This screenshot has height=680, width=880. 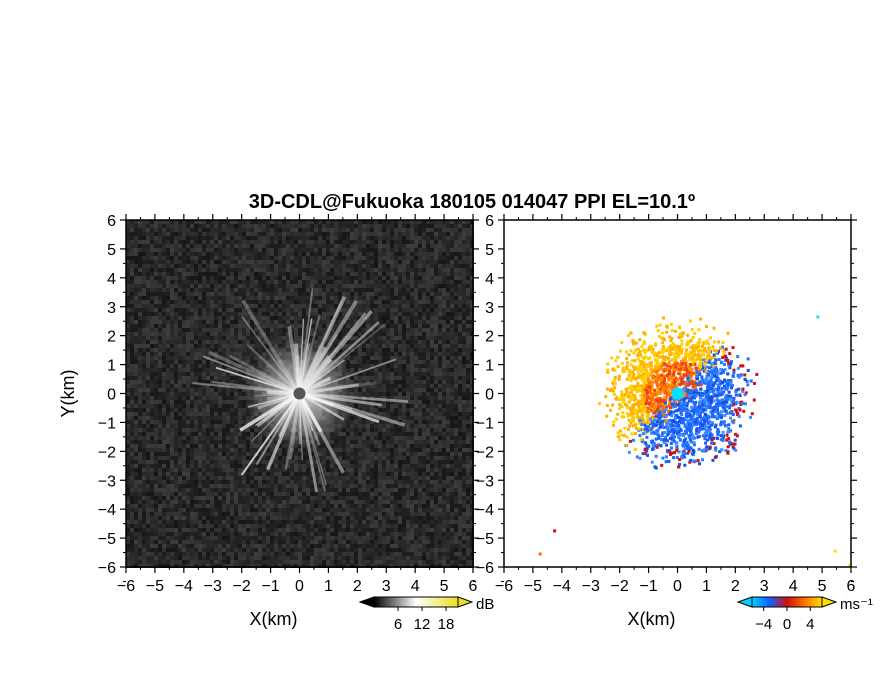 I want to click on colorbar-unit: dB, so click(x=485, y=604).